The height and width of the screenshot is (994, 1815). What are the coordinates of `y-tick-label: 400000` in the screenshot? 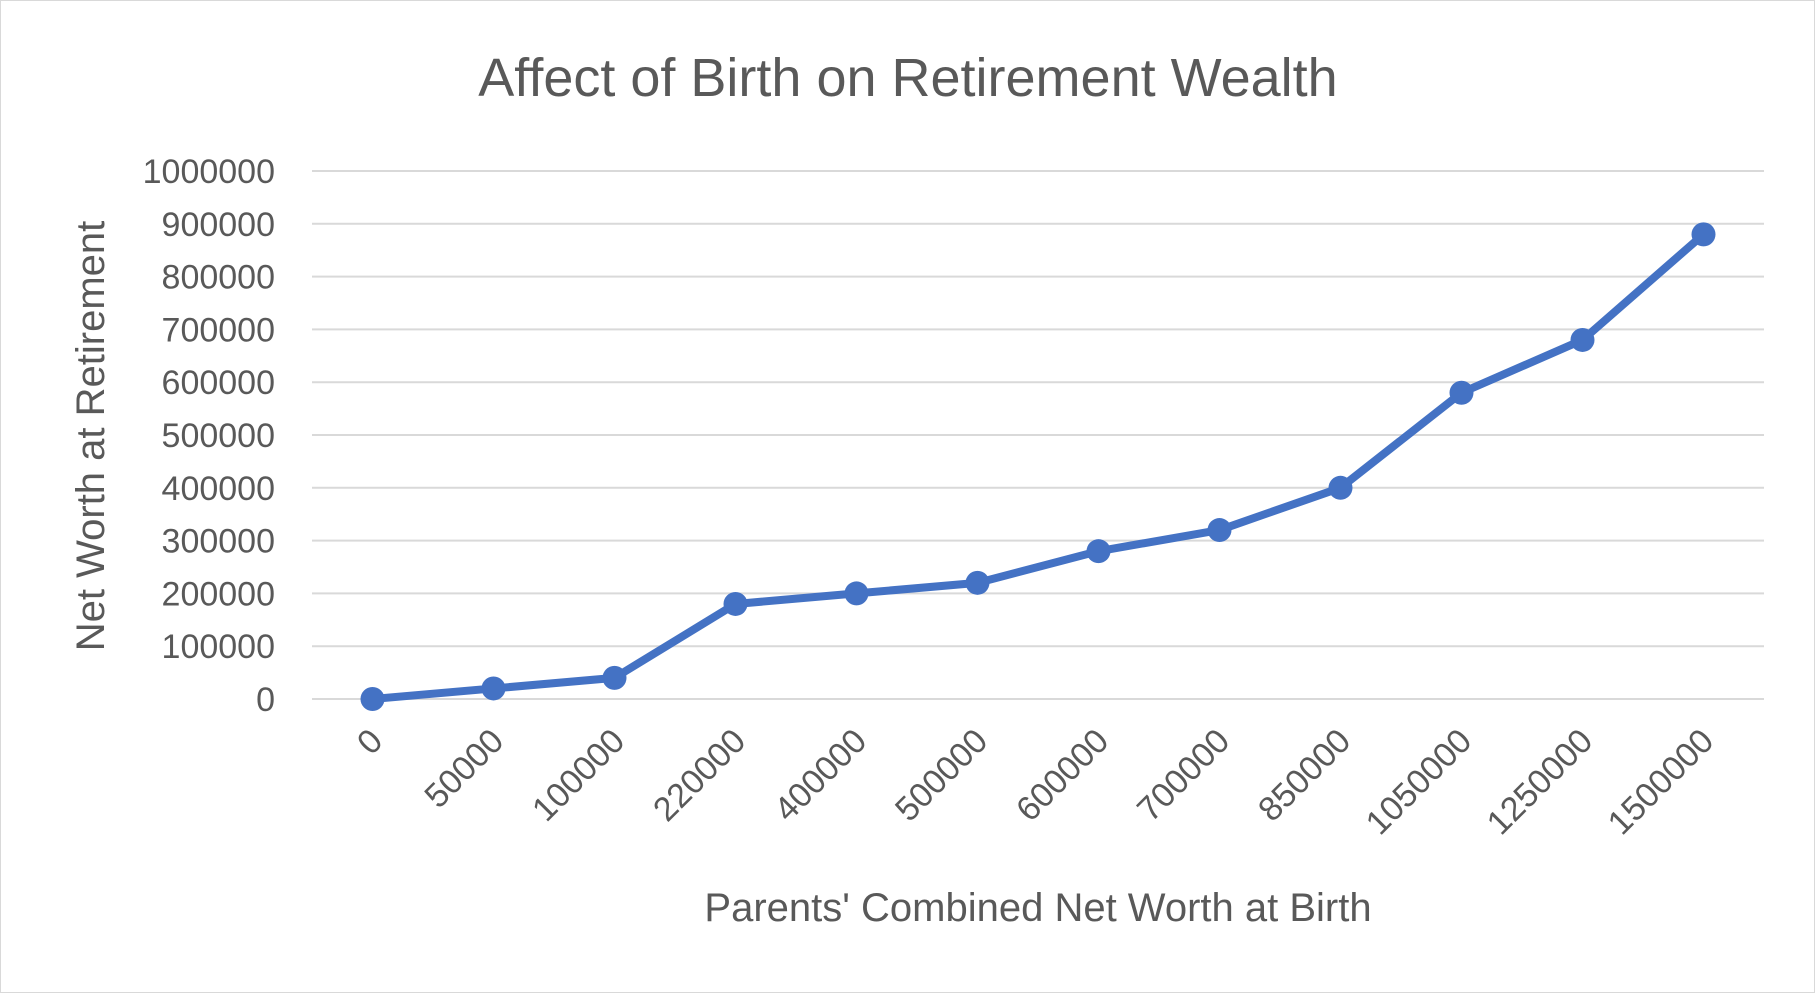 It's located at (218, 489).